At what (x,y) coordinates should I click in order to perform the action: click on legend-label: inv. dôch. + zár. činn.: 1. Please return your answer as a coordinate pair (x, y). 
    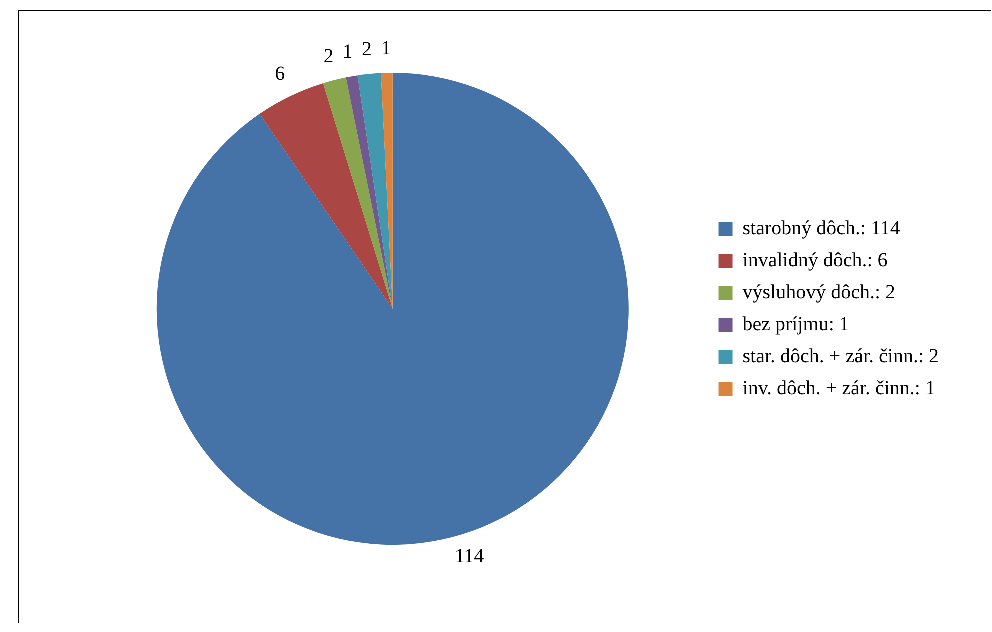
    Looking at the image, I should click on (839, 388).